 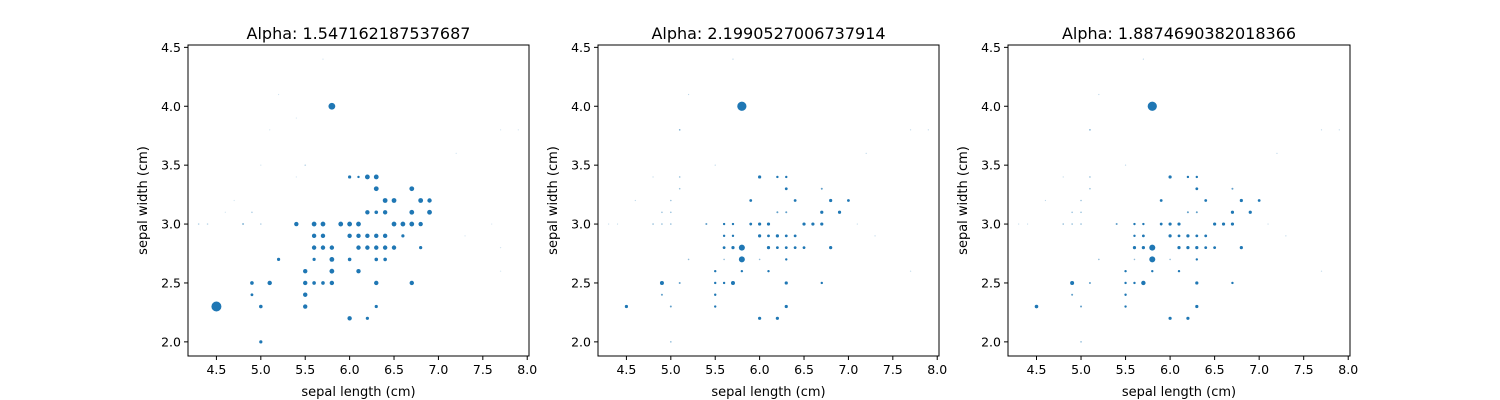 What do you see at coordinates (937, 369) in the screenshot?
I see `x-tick-label: 8.0` at bounding box center [937, 369].